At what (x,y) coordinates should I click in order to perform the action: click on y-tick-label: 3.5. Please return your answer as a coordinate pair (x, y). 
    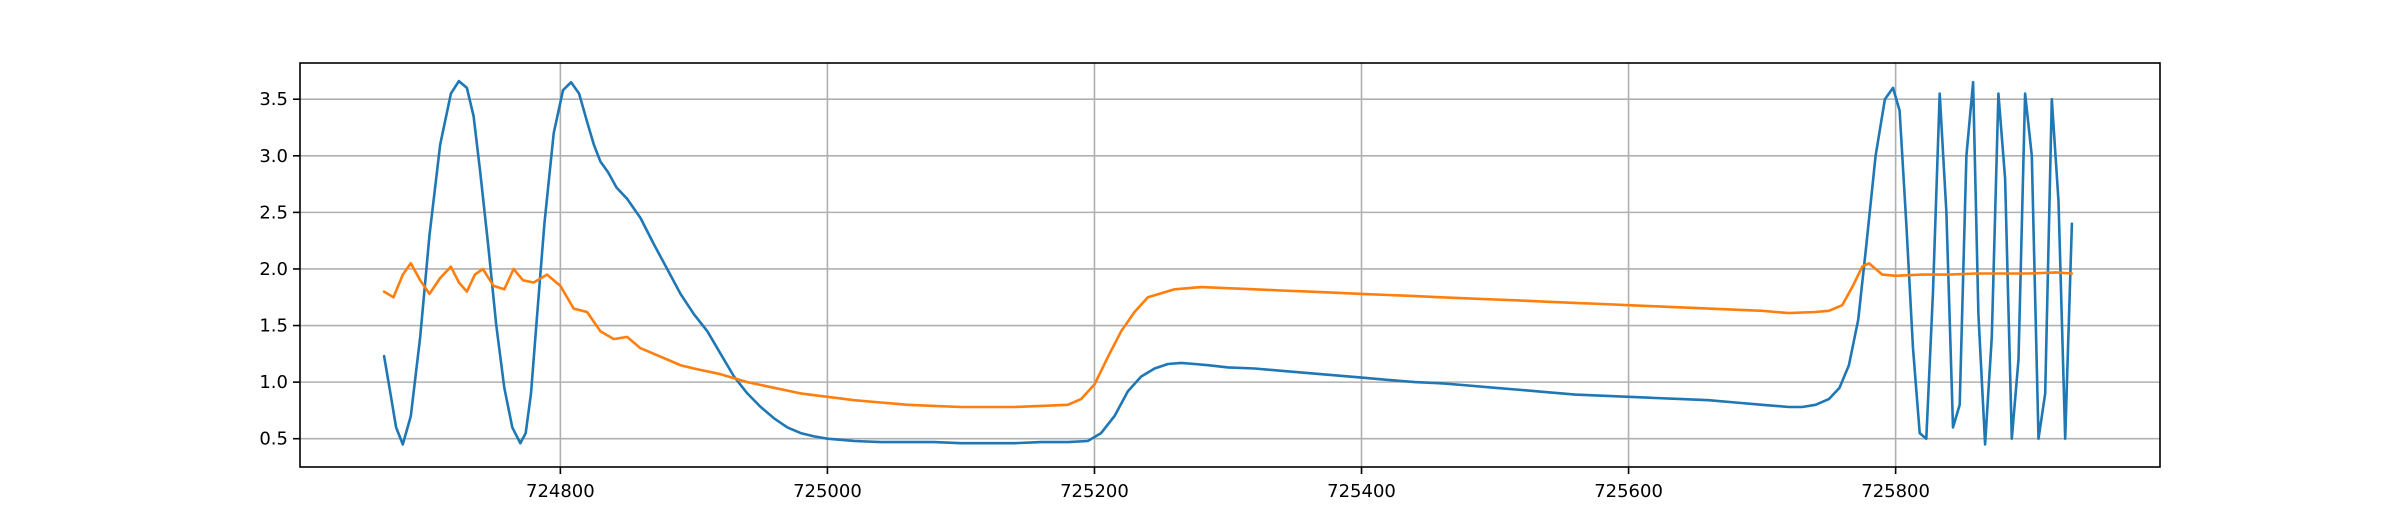
    Looking at the image, I should click on (273, 99).